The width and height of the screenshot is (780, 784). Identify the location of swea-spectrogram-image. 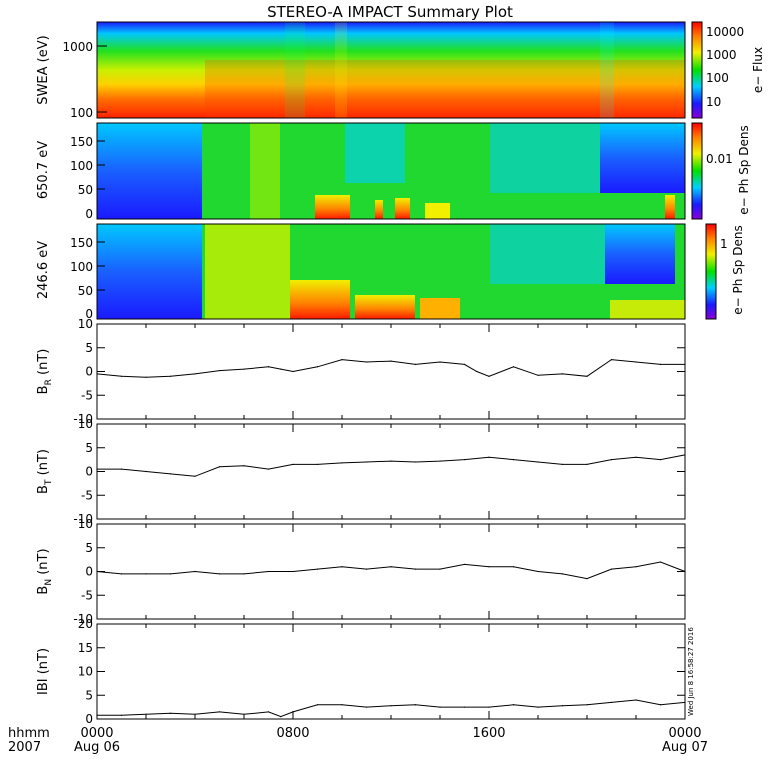
(391, 70).